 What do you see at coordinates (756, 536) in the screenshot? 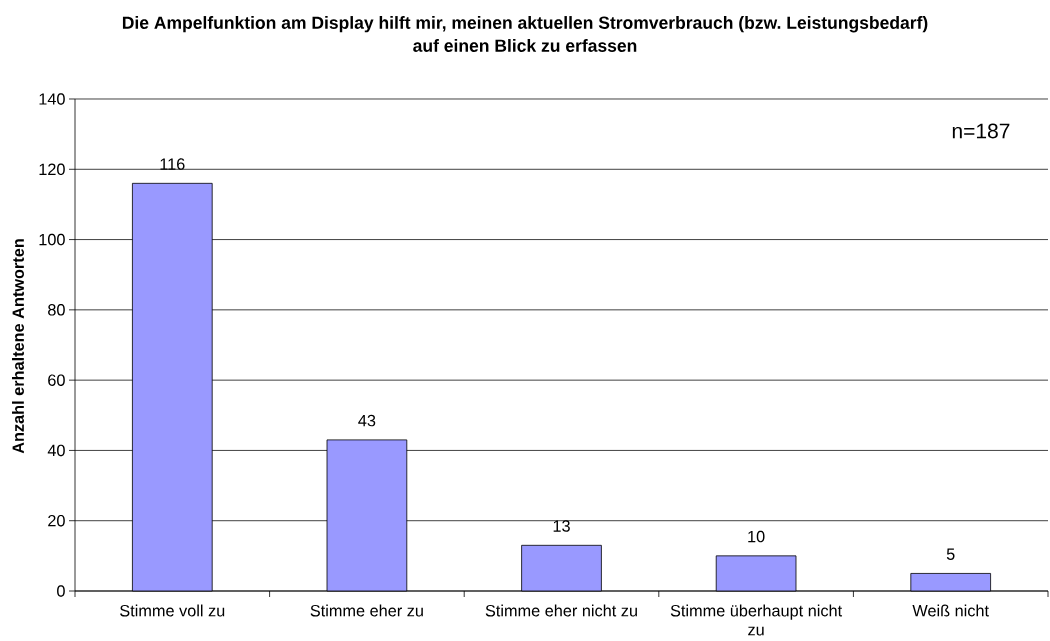
I see `data-label: 10` at bounding box center [756, 536].